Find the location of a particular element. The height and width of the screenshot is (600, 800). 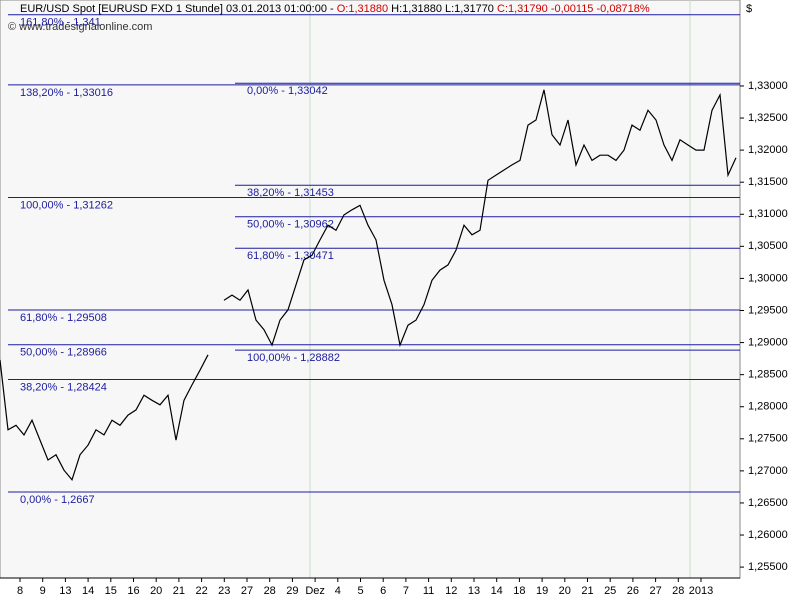

y-tick-label: 1,29500 is located at coordinates (768, 310).